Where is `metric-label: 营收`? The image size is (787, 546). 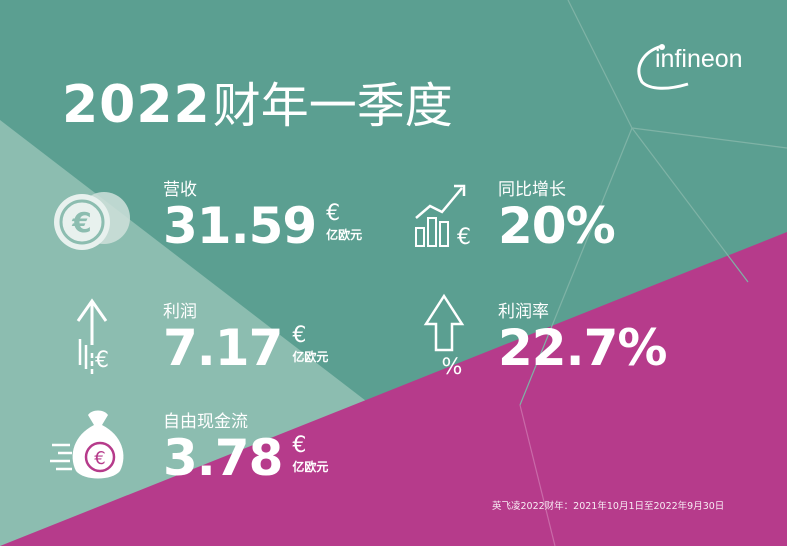 metric-label: 营收 is located at coordinates (180, 190).